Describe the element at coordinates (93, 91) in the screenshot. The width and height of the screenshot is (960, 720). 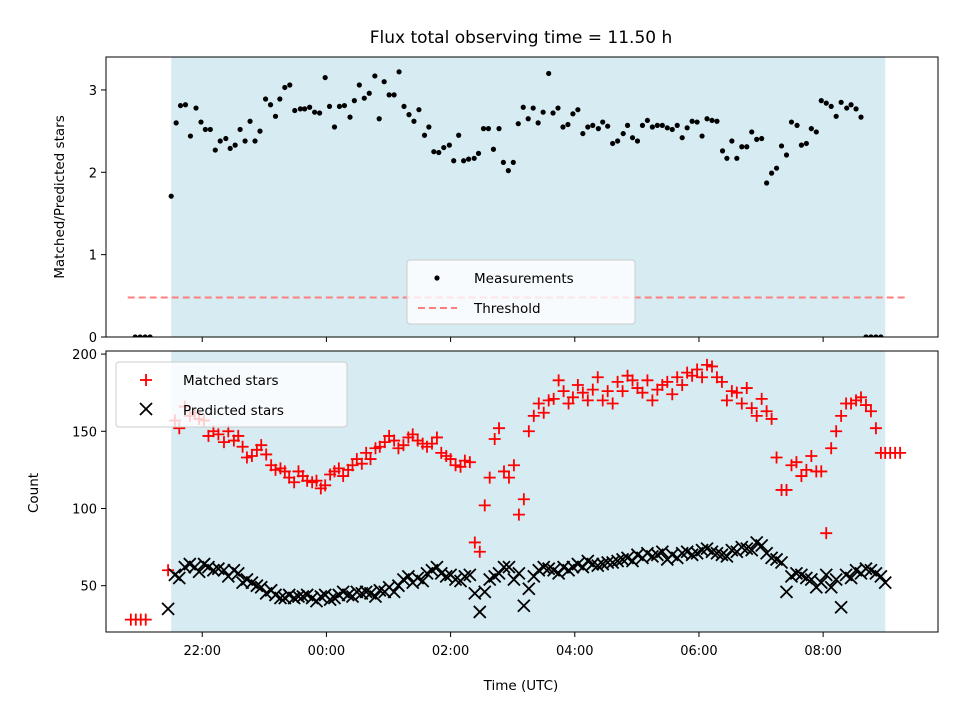
I see `y-tick-label: 3` at that location.